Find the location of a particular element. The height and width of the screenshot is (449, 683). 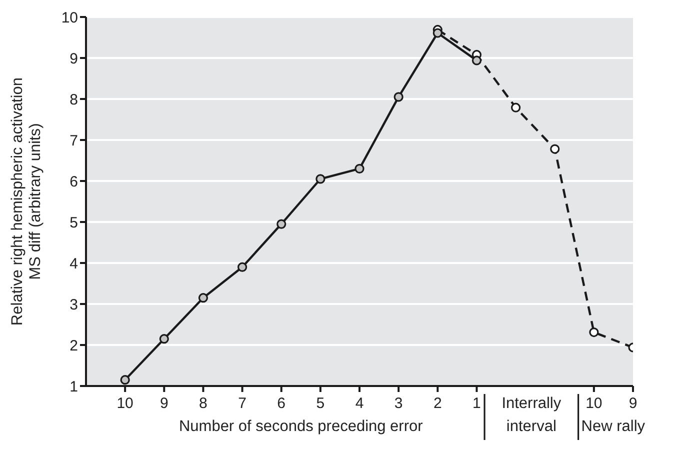

x-tick-label: 2 is located at coordinates (437, 403).